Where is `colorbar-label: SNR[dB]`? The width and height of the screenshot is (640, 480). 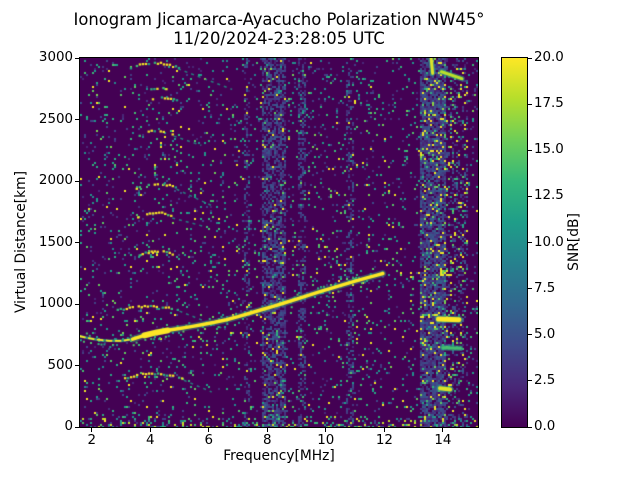 colorbar-label: SNR[dB] is located at coordinates (574, 242).